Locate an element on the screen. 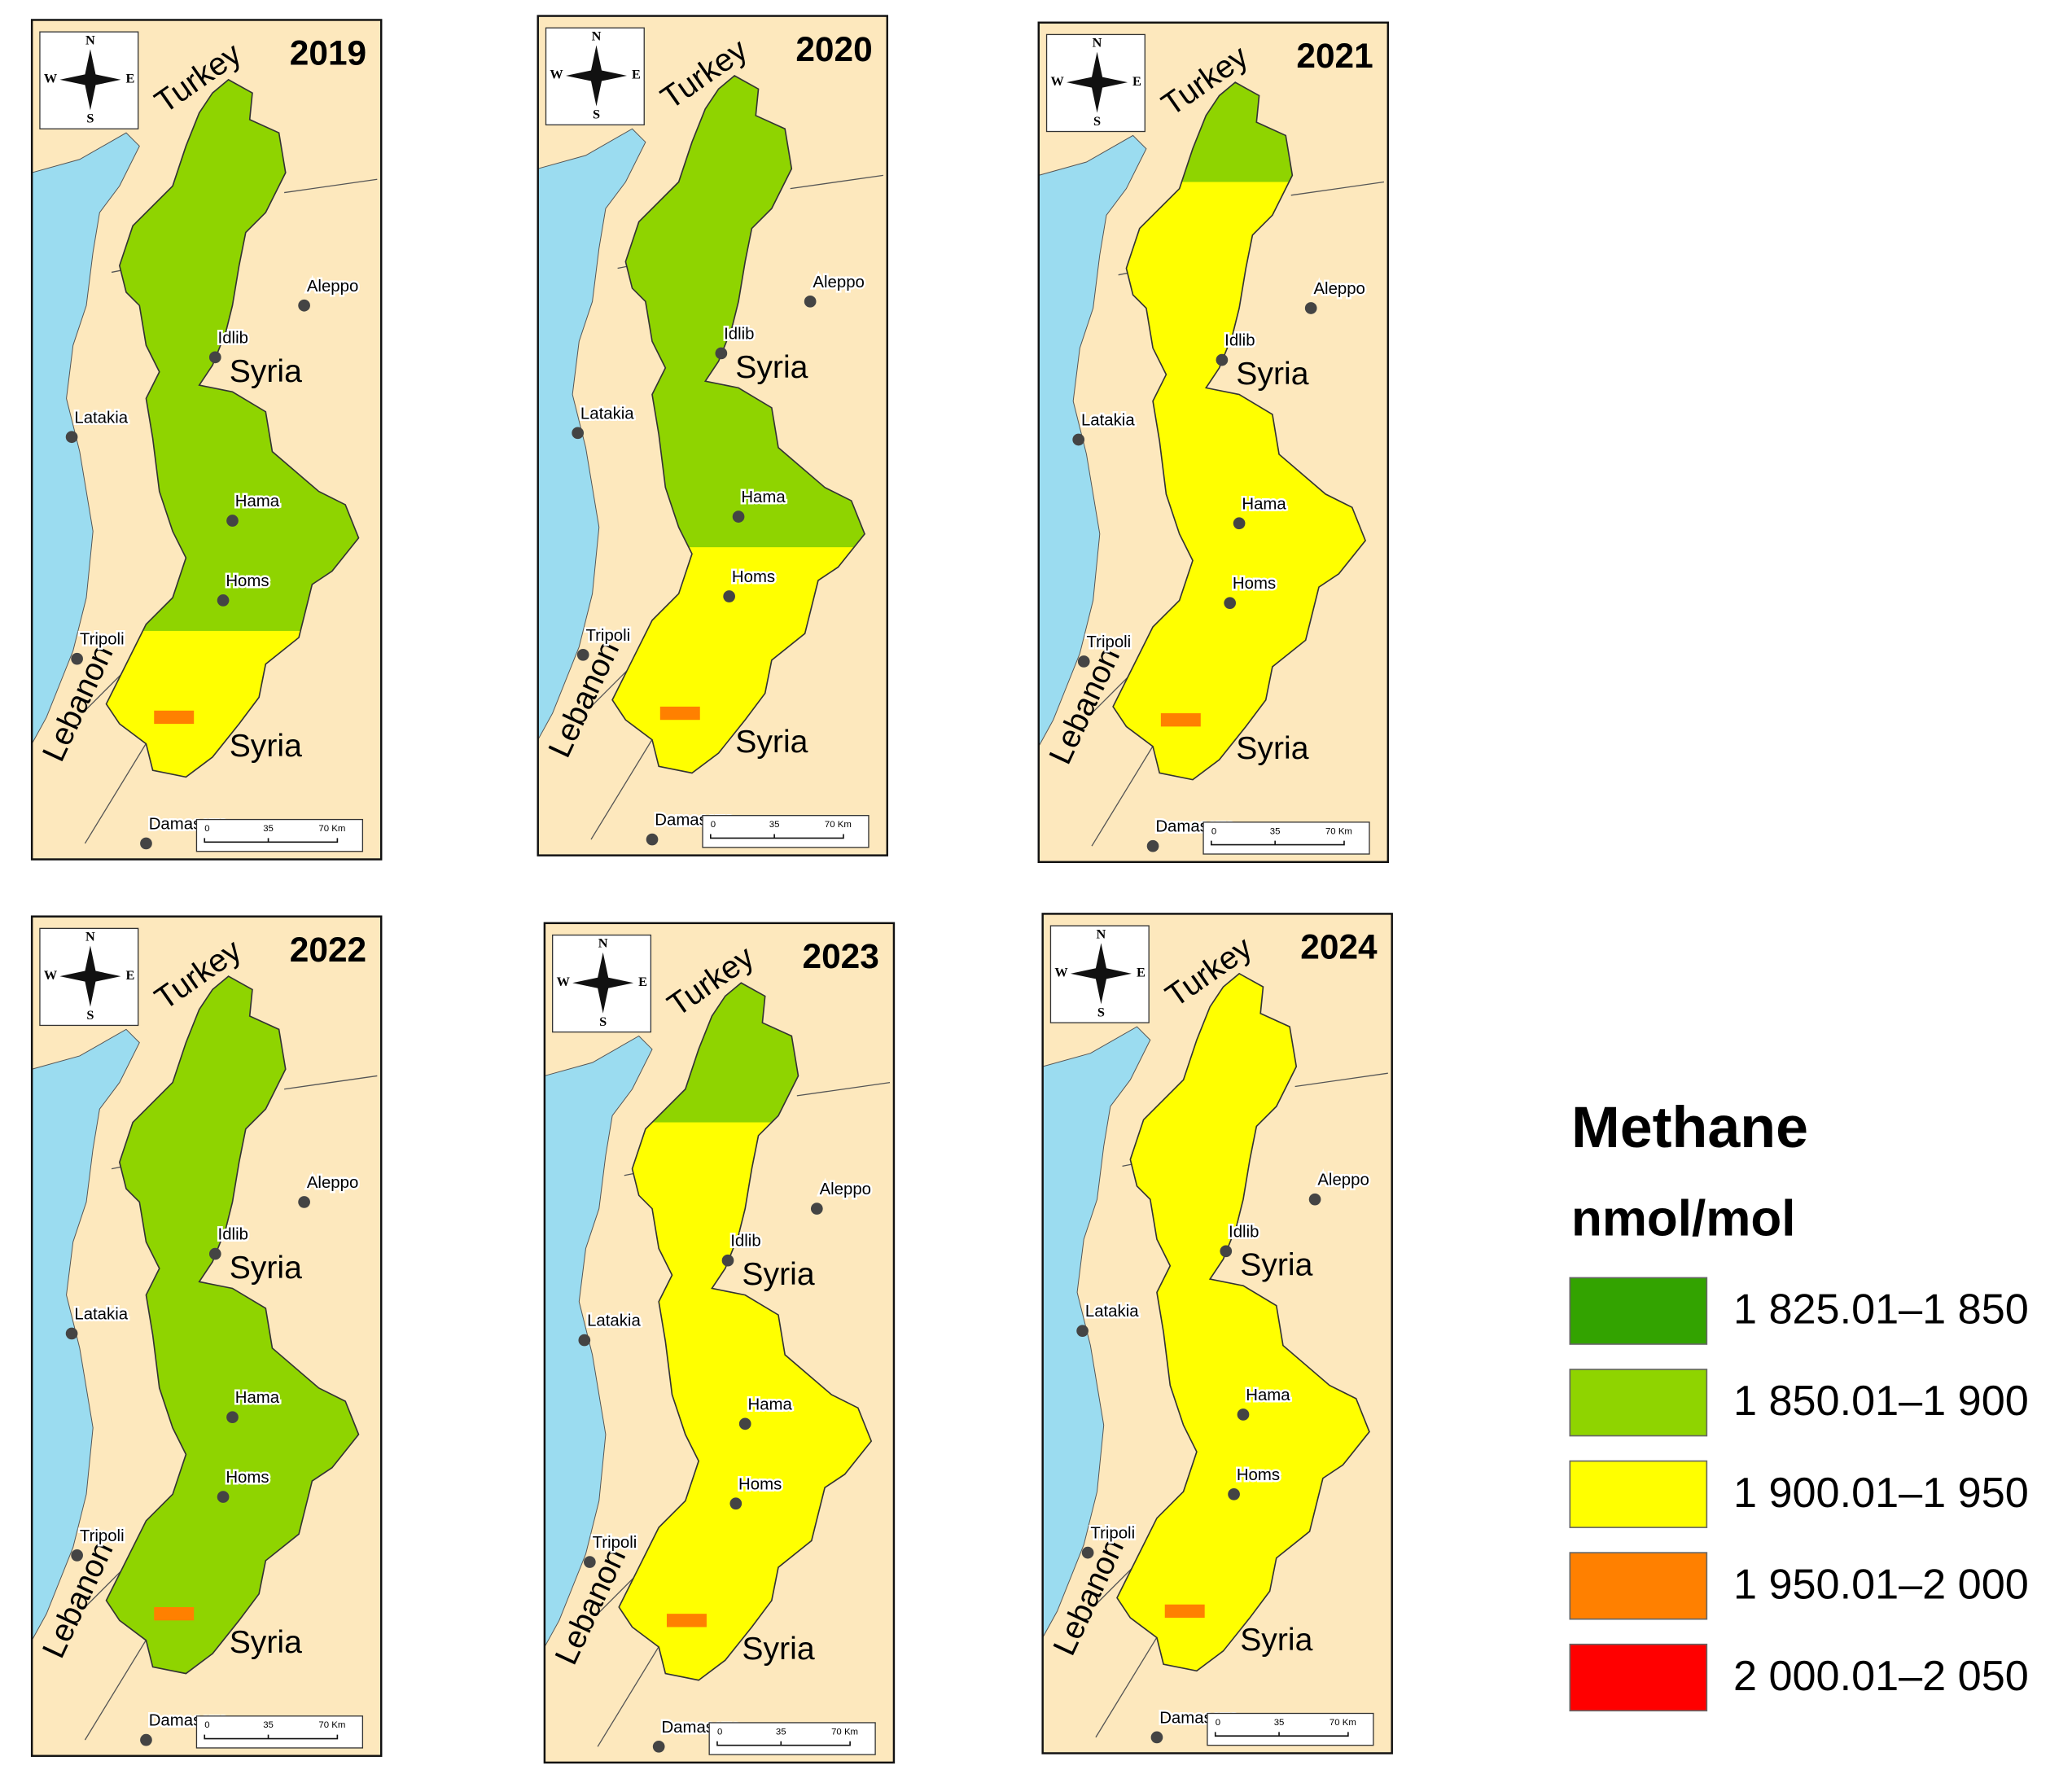  scale-bar is located at coordinates (272, 1737).